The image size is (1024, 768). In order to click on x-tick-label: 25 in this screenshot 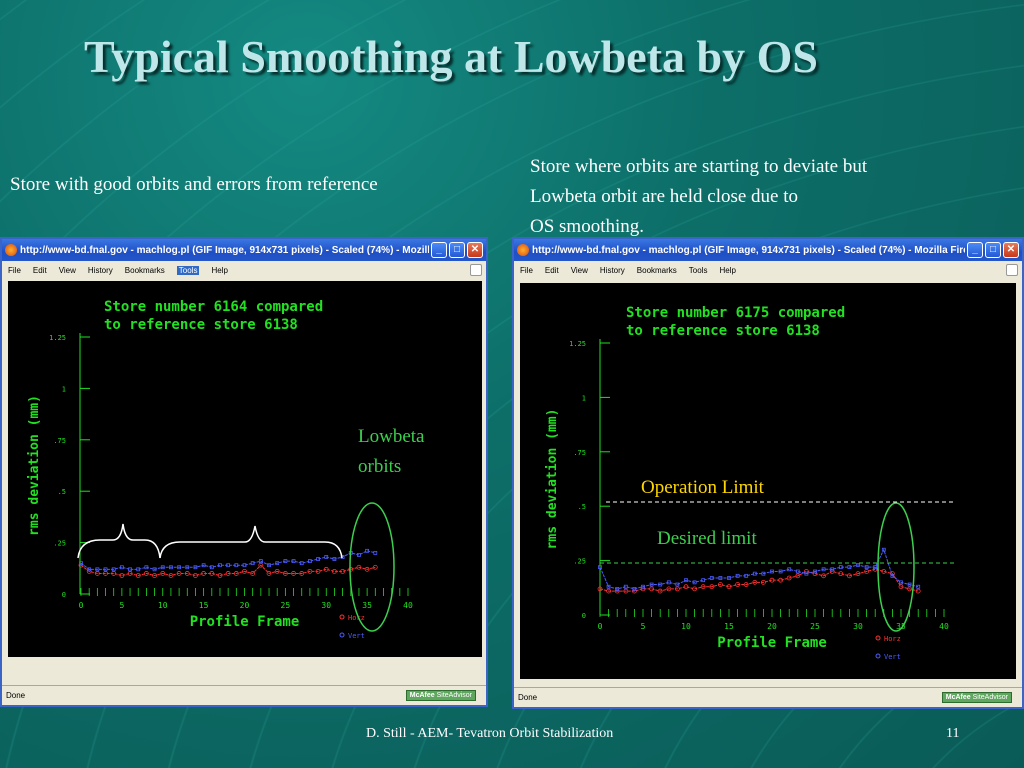, I will do `click(286, 605)`.